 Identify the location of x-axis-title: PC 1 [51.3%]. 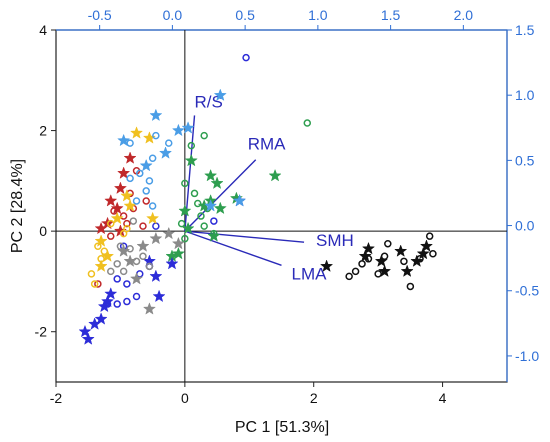
(282, 427).